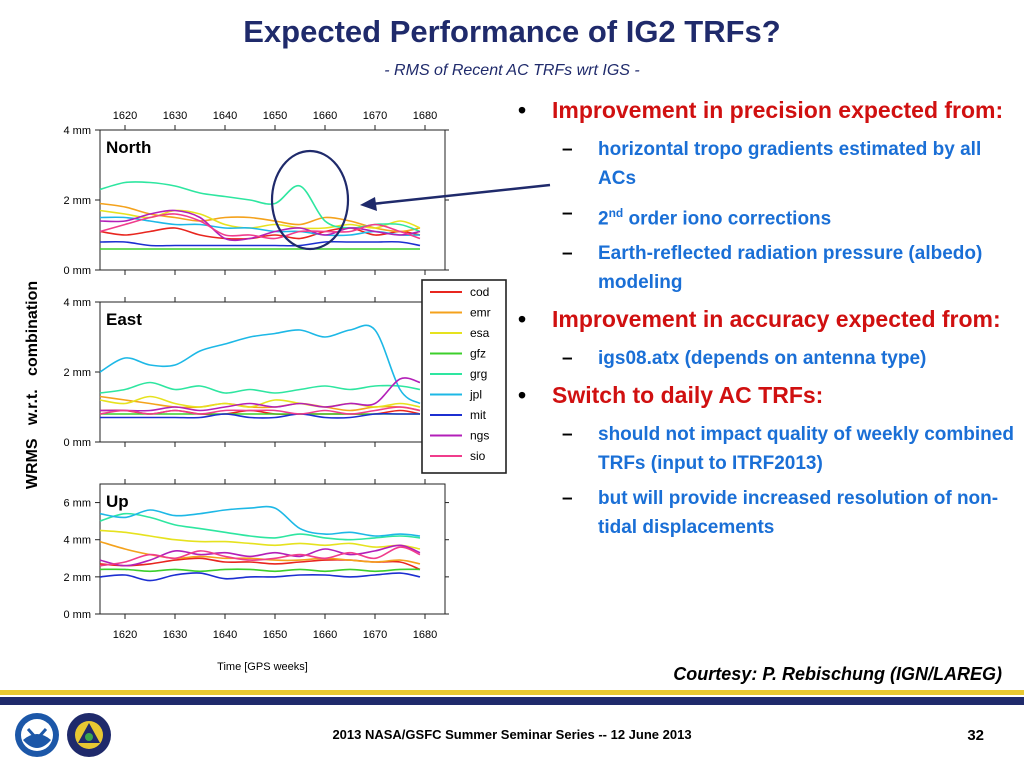 This screenshot has height=768, width=1024. Describe the element at coordinates (275, 635) in the screenshot. I see `x-tick-label: 1650` at that location.